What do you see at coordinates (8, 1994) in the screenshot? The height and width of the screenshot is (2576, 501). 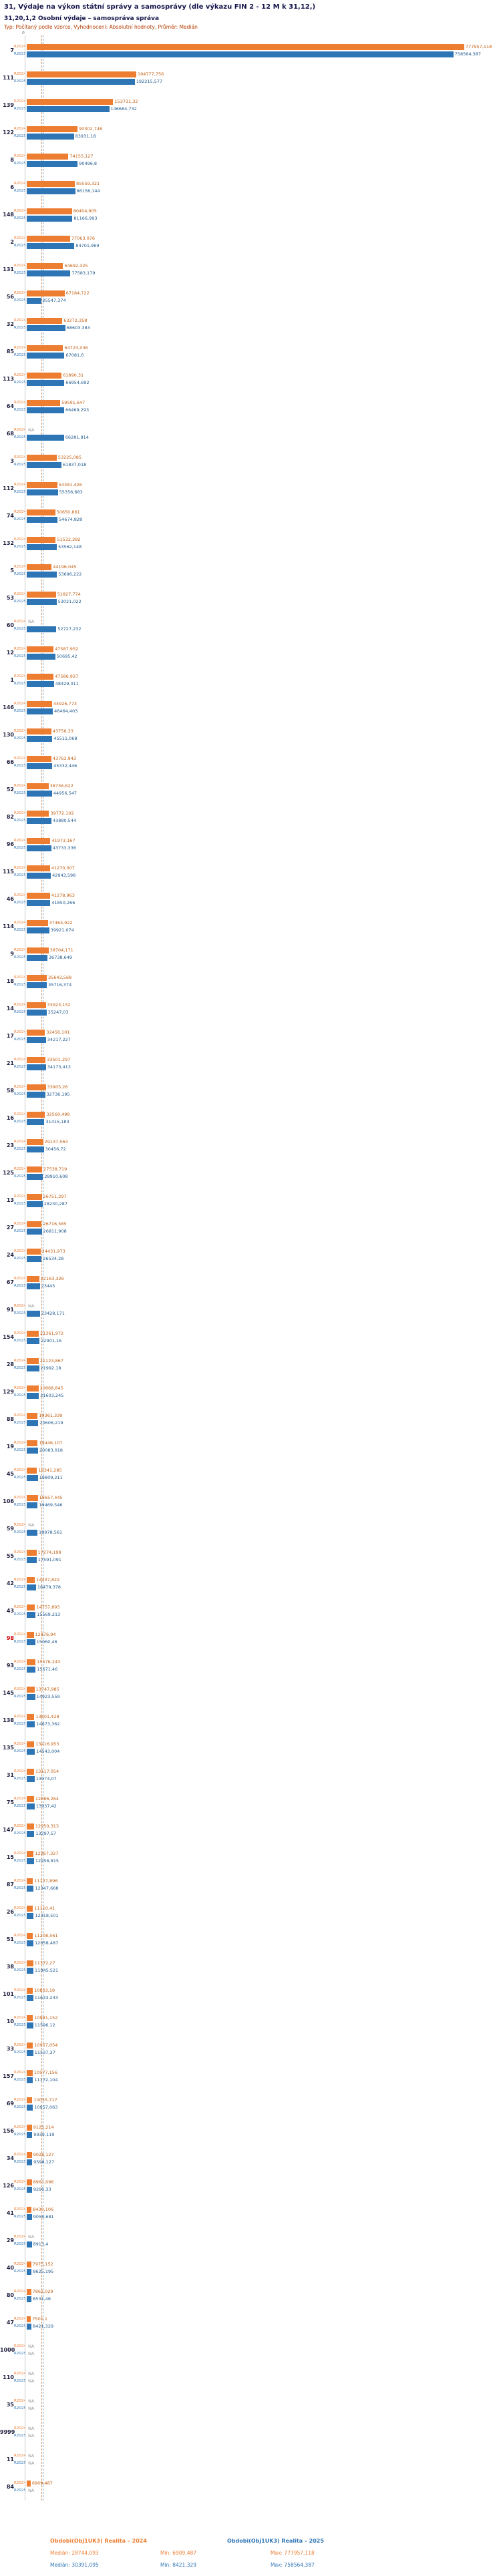 I see `category-label: 101` at bounding box center [8, 1994].